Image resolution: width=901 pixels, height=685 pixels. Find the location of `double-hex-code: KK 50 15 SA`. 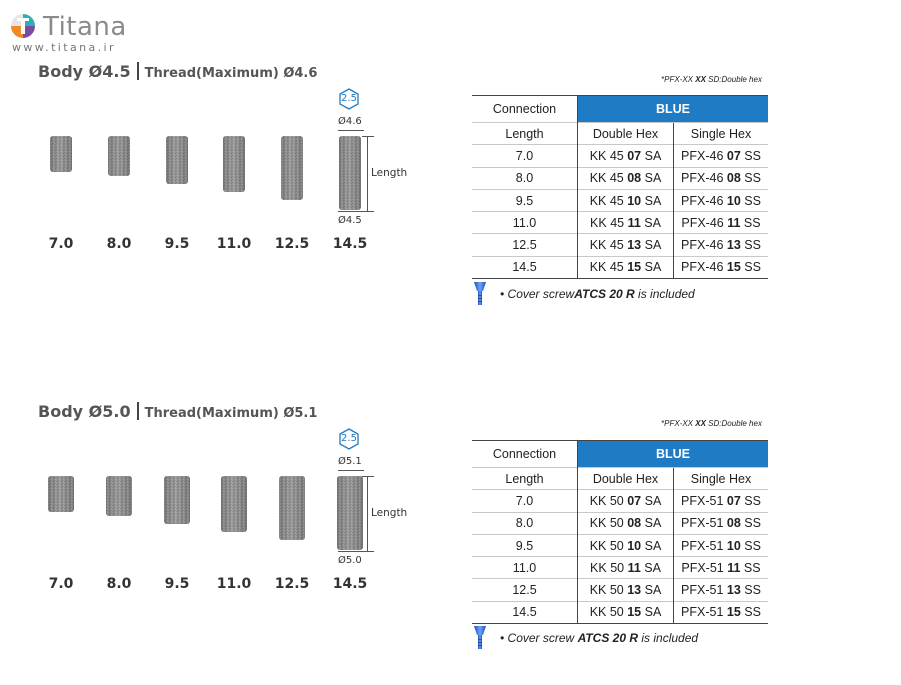

double-hex-code: KK 50 15 SA is located at coordinates (625, 612).